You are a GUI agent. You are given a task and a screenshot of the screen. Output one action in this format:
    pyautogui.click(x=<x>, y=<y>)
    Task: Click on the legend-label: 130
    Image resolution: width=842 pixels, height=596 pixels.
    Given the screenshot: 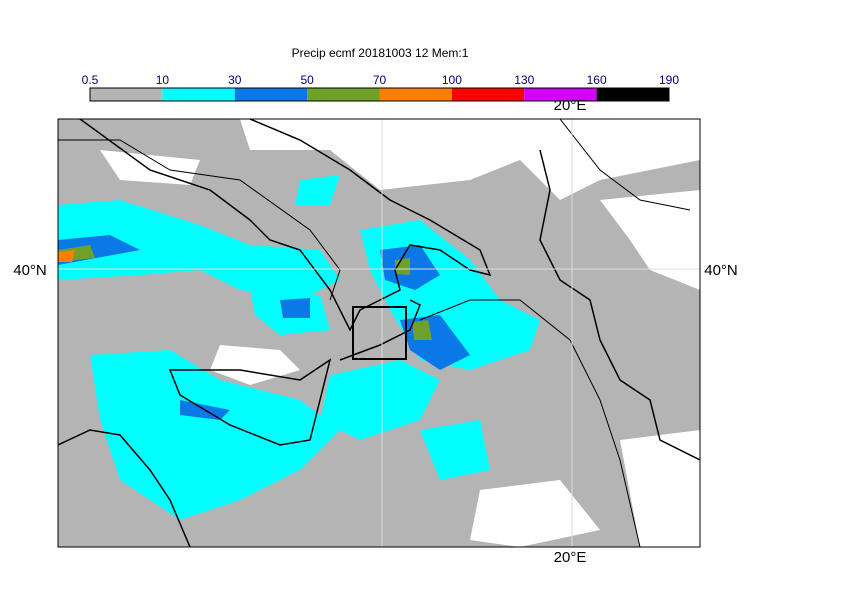 What is the action you would take?
    pyautogui.click(x=524, y=80)
    